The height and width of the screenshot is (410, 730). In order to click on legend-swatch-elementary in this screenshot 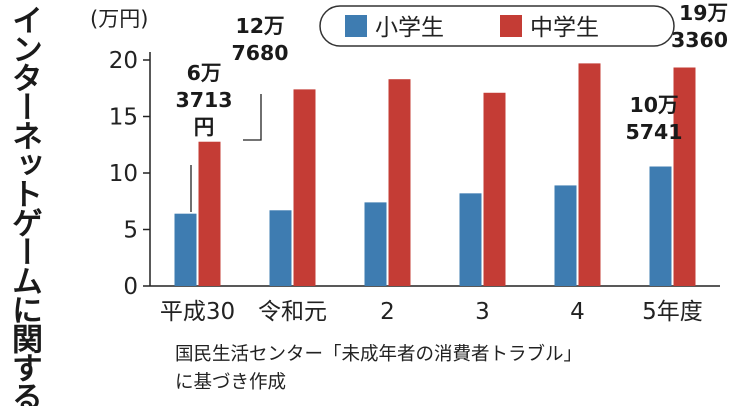, I will do `click(356, 26)`.